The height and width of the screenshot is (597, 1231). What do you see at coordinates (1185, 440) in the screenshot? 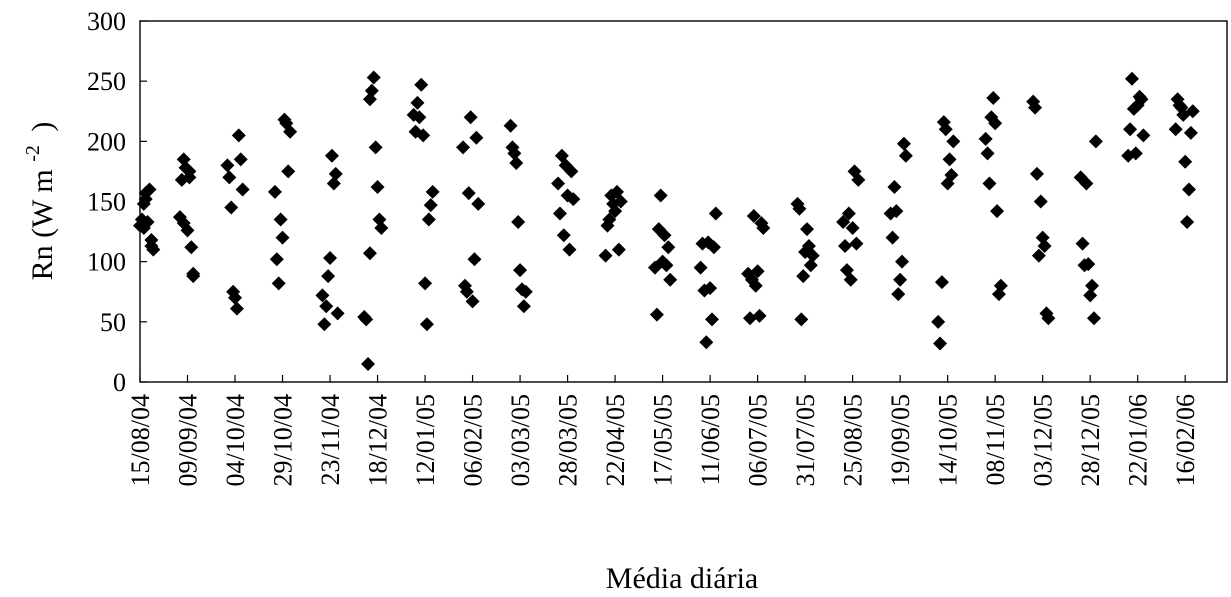
I see `x-tick-label: 16/02/06` at bounding box center [1185, 440].